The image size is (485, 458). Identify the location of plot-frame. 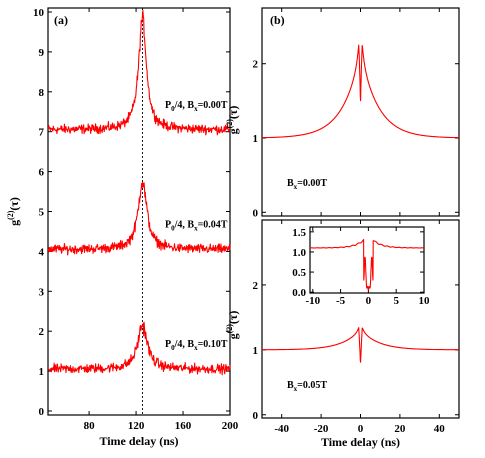
(367, 260).